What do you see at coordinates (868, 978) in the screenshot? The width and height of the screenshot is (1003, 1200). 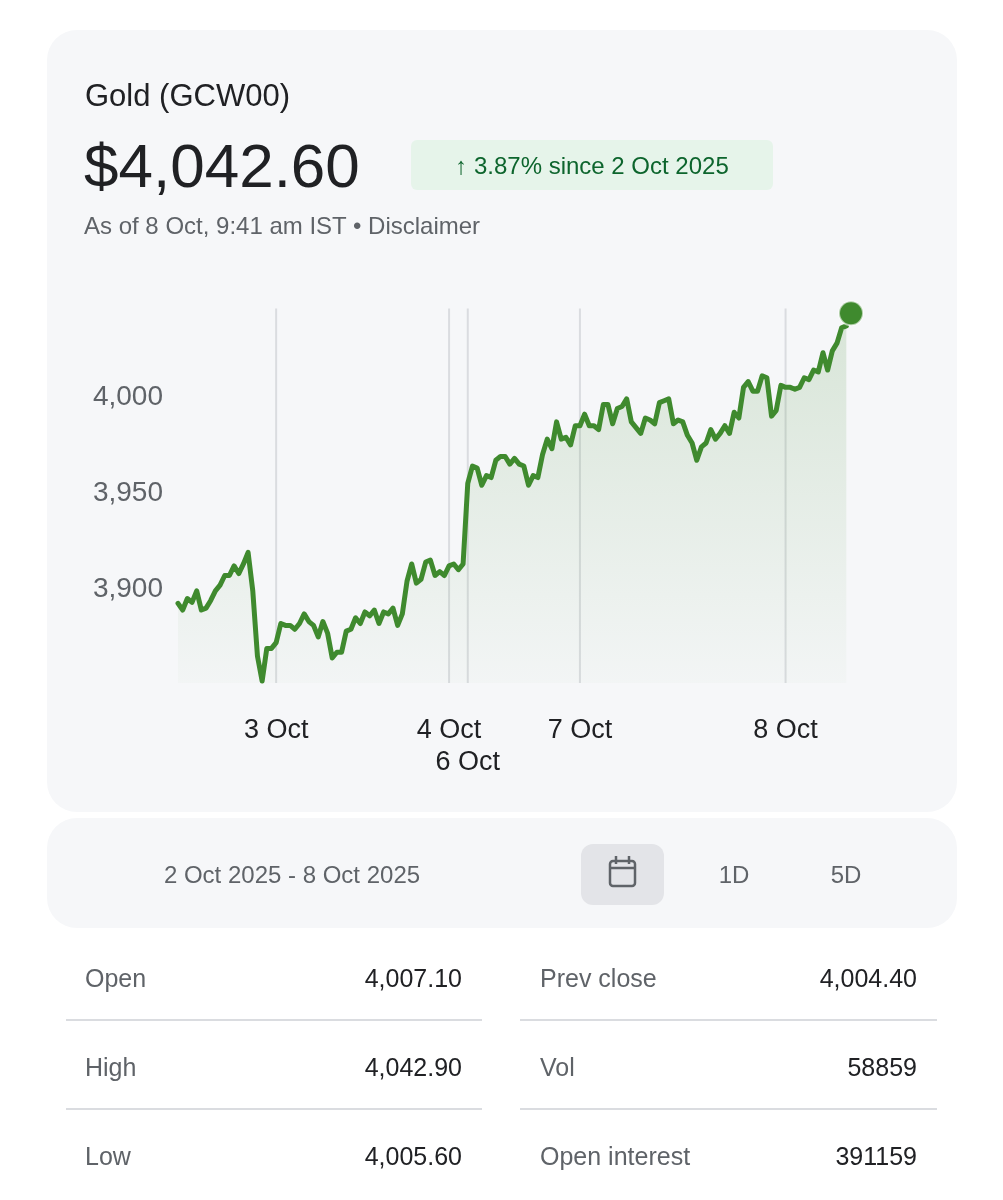 I see `text: 4,004.40` at bounding box center [868, 978].